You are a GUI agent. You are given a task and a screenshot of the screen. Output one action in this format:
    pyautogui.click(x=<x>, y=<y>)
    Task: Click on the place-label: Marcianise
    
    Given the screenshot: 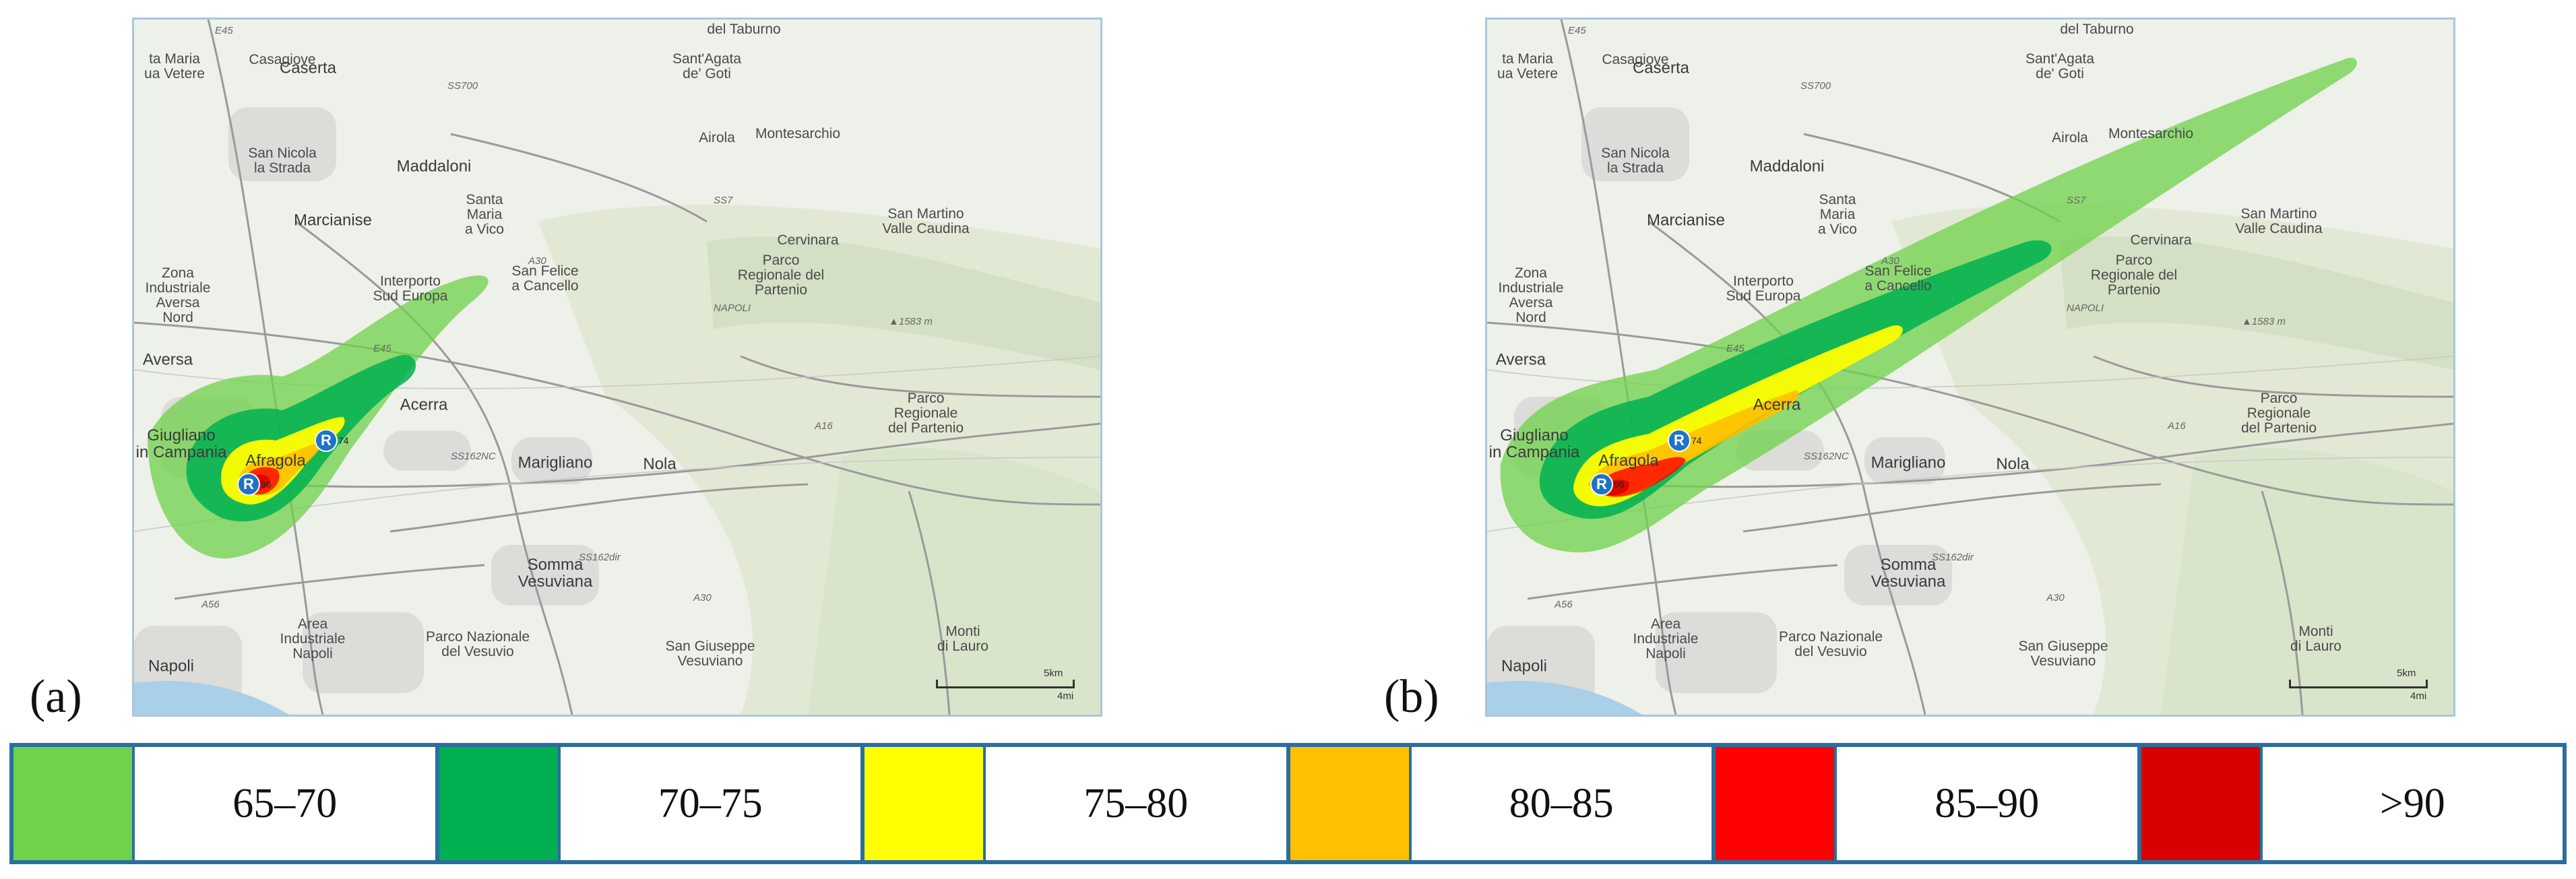 What is the action you would take?
    pyautogui.click(x=333, y=220)
    